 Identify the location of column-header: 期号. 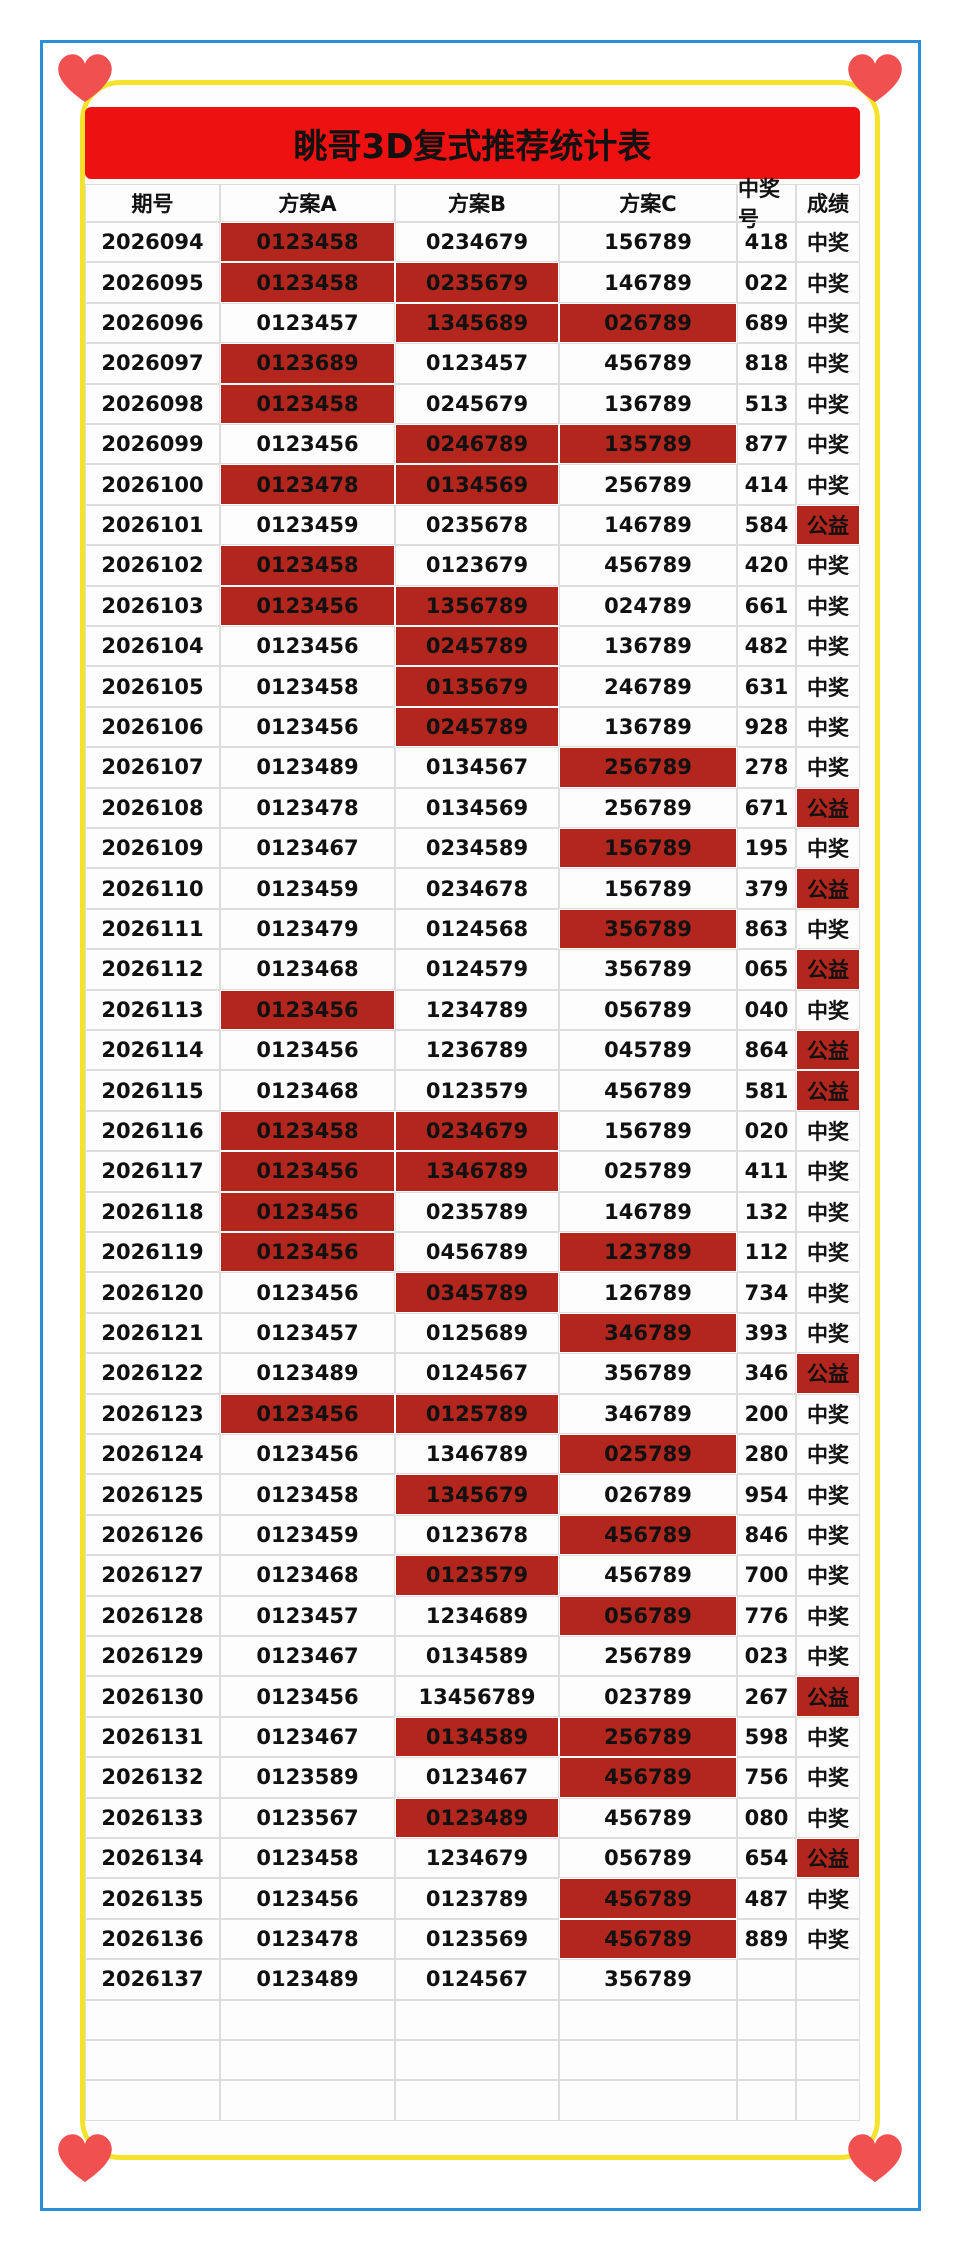
(152, 203).